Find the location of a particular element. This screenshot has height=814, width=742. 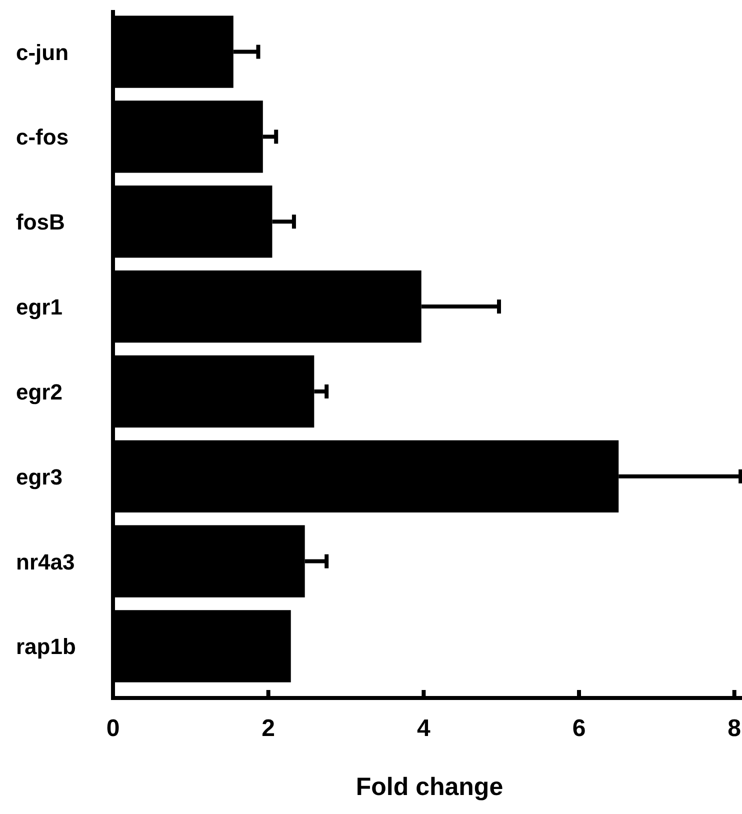

y-tick-label: c-fos is located at coordinates (42, 137).